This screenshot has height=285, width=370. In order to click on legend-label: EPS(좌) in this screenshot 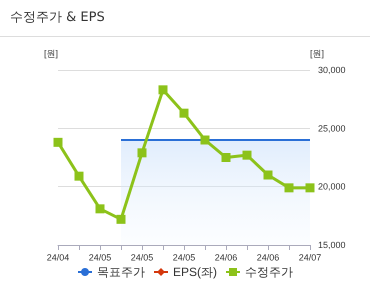, I will do `click(195, 272)`.